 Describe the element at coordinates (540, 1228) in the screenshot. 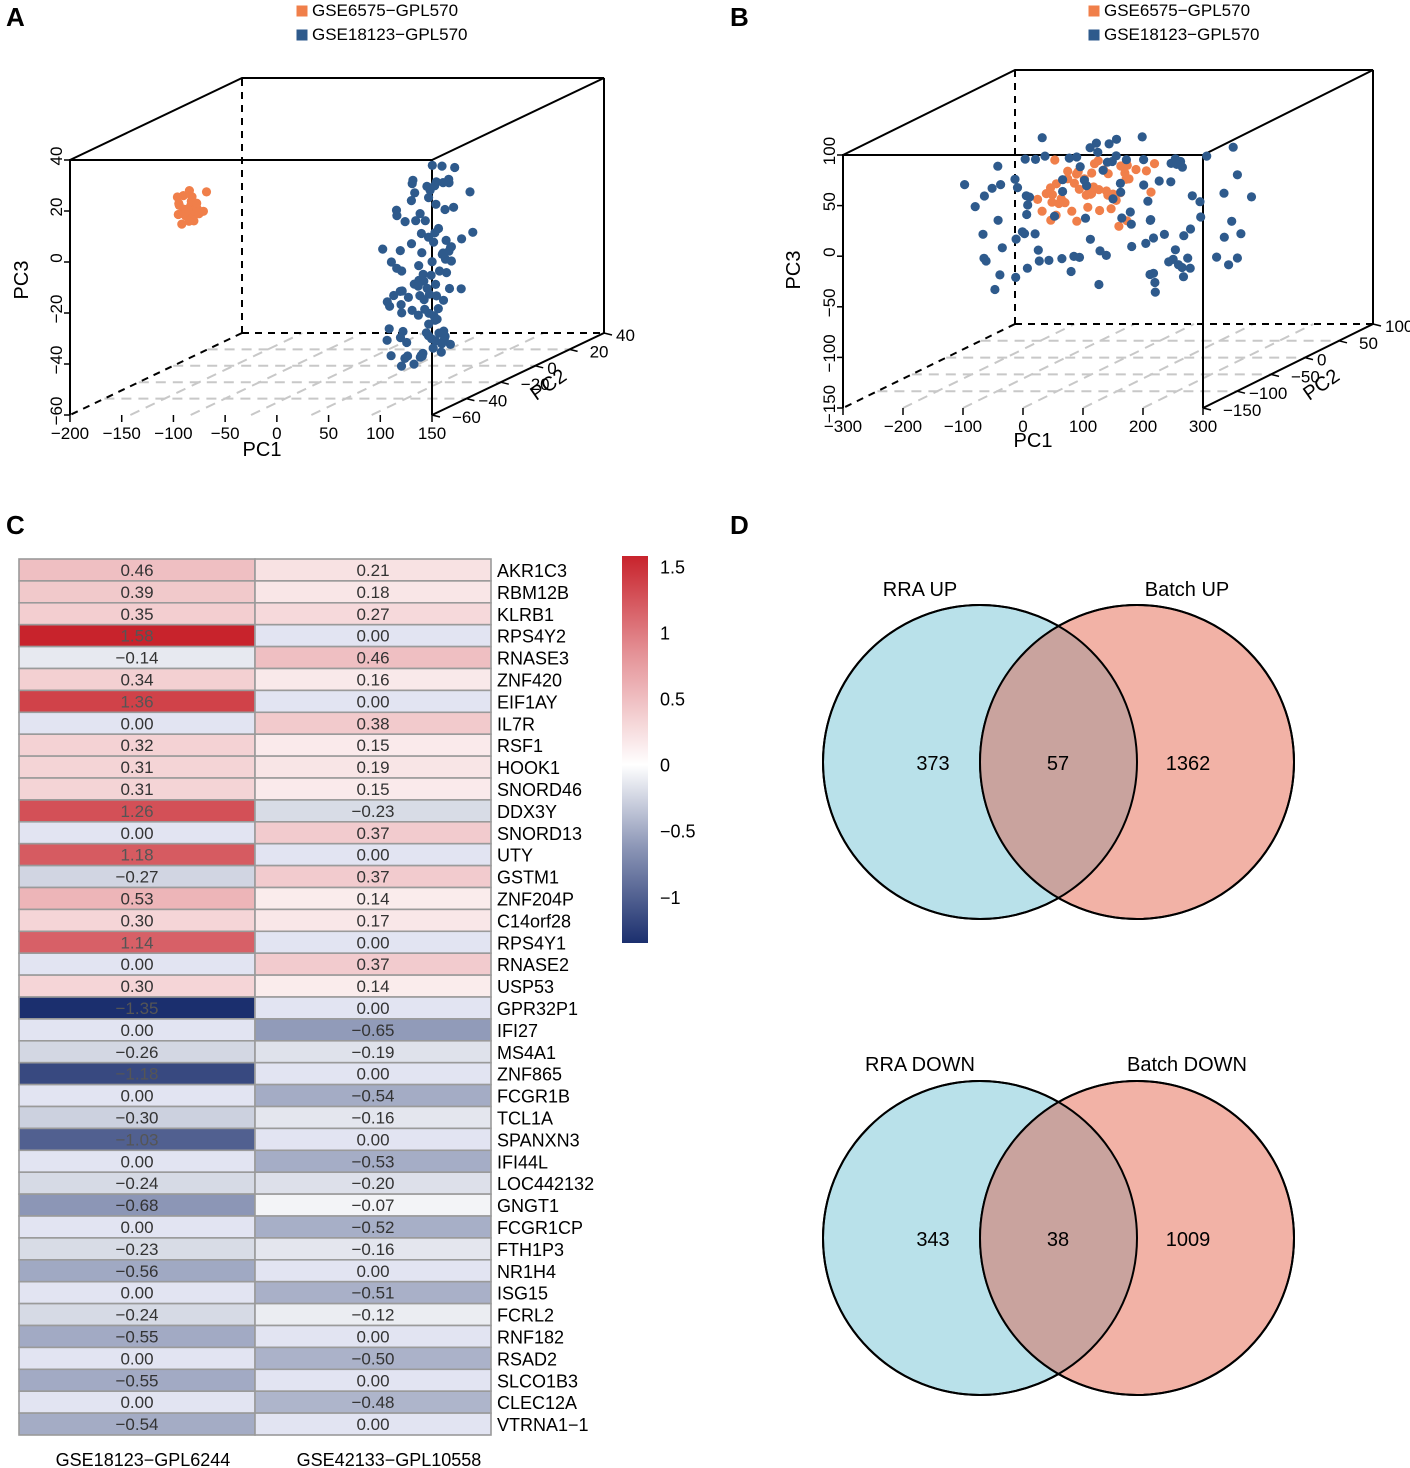

I see `heatmap-row-label: FCGR1CP` at that location.